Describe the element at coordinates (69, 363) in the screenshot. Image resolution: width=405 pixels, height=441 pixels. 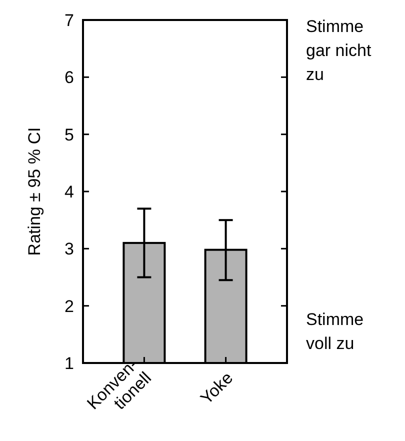
I see `y-tick-label: 1` at that location.